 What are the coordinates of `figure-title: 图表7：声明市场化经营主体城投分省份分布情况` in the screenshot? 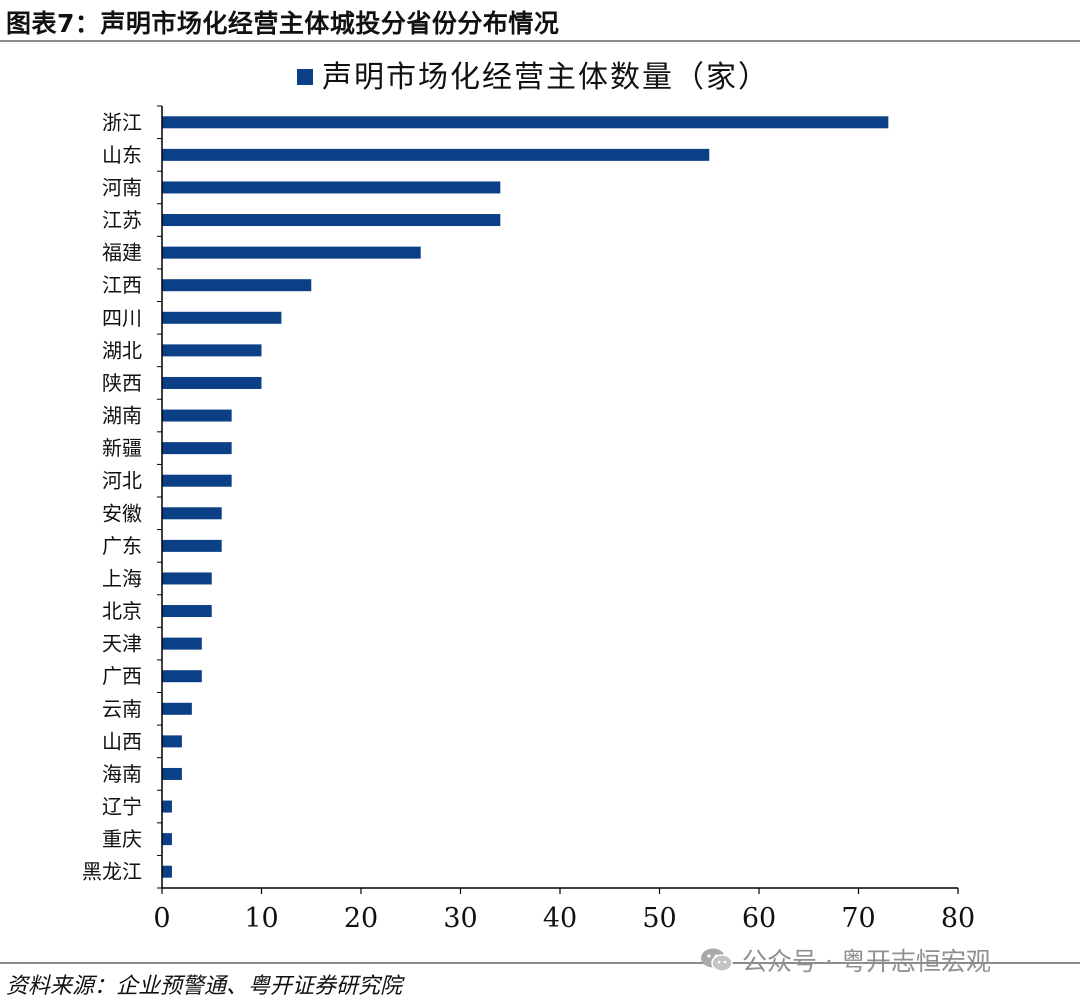 It's located at (283, 23).